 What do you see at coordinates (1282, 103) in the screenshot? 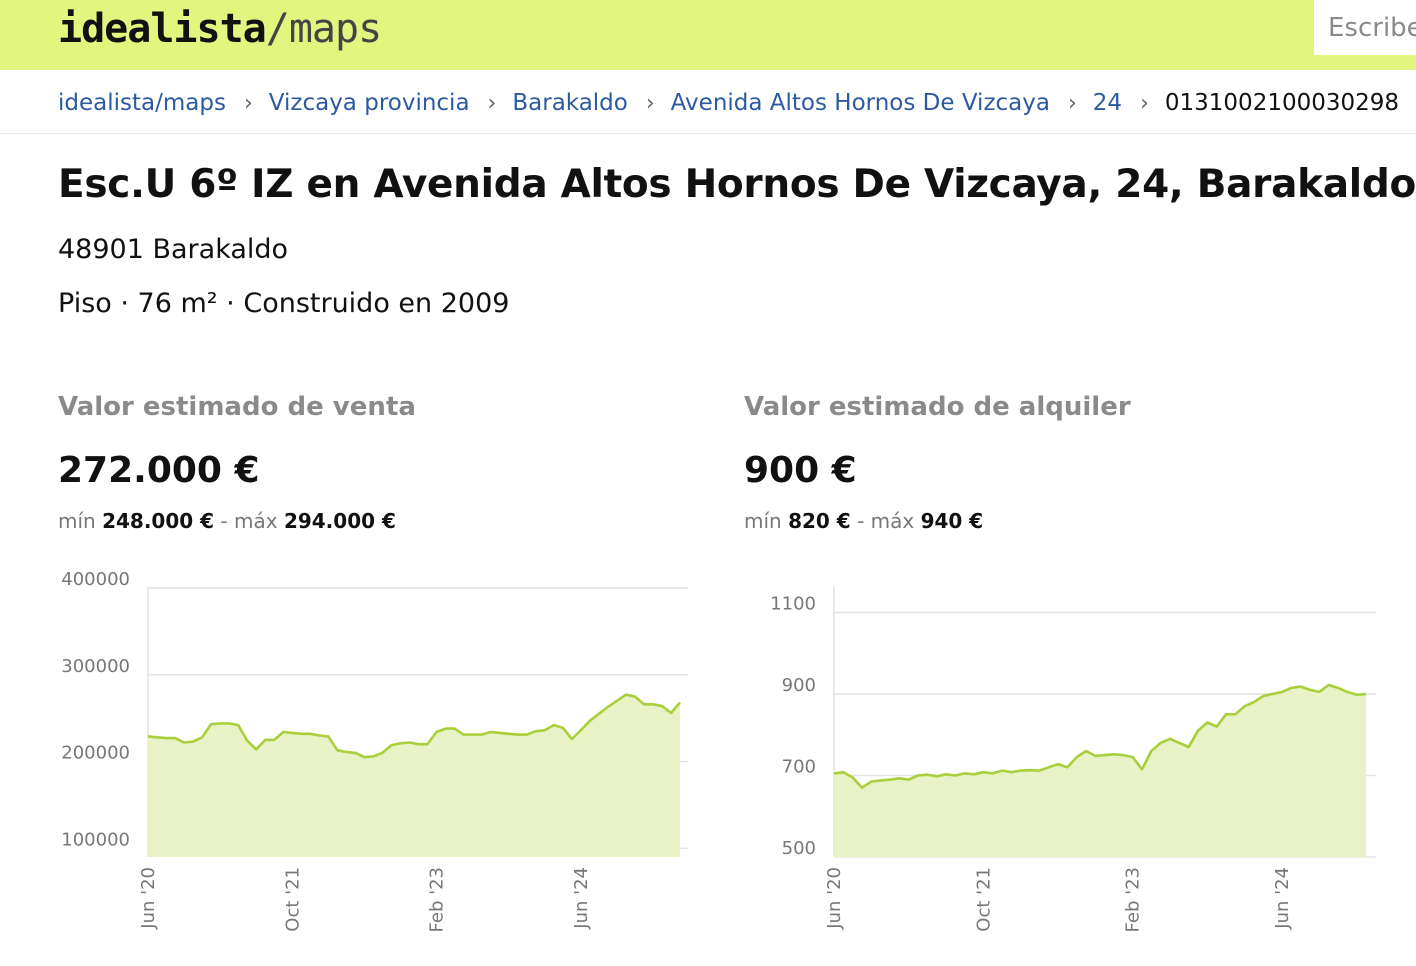
I see `breadcrumb-current: 0131002100030298` at bounding box center [1282, 103].